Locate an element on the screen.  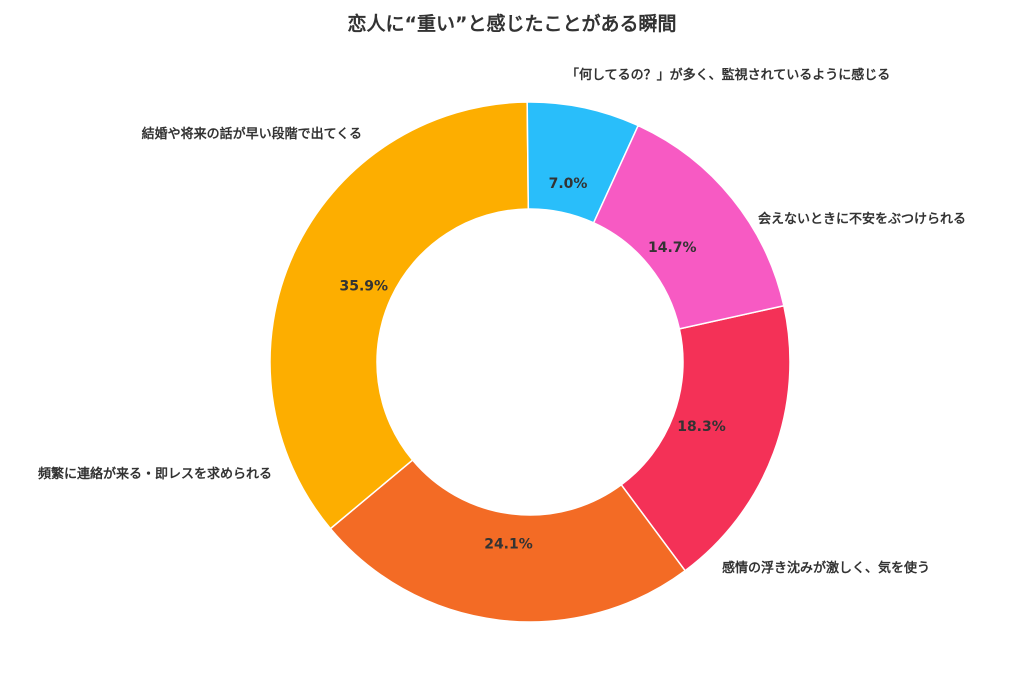
slice-value-label: 7.0% is located at coordinates (568, 184).